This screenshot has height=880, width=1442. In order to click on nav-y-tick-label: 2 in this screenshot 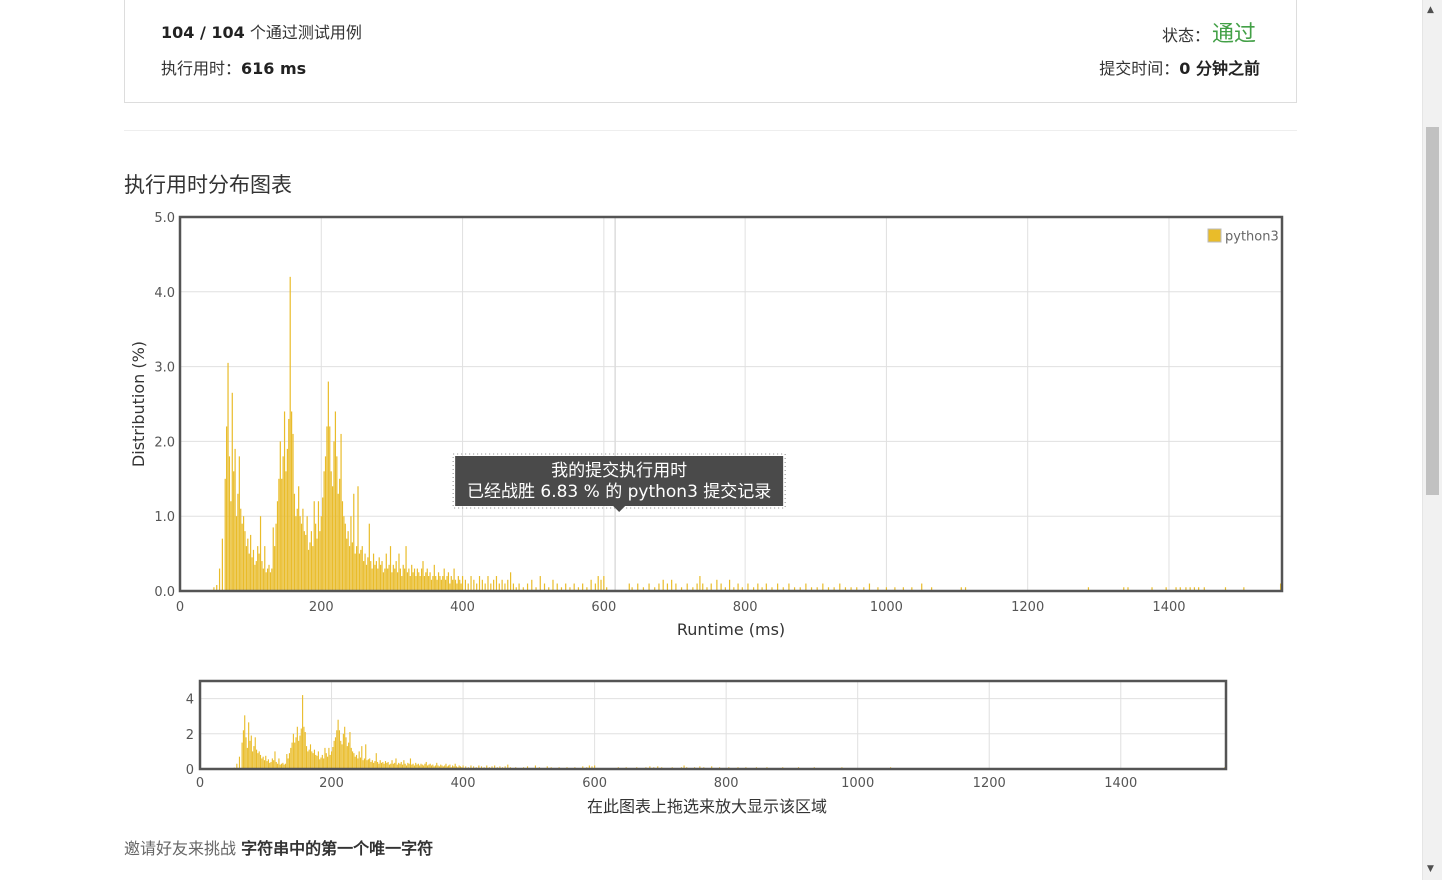, I will do `click(190, 735)`.